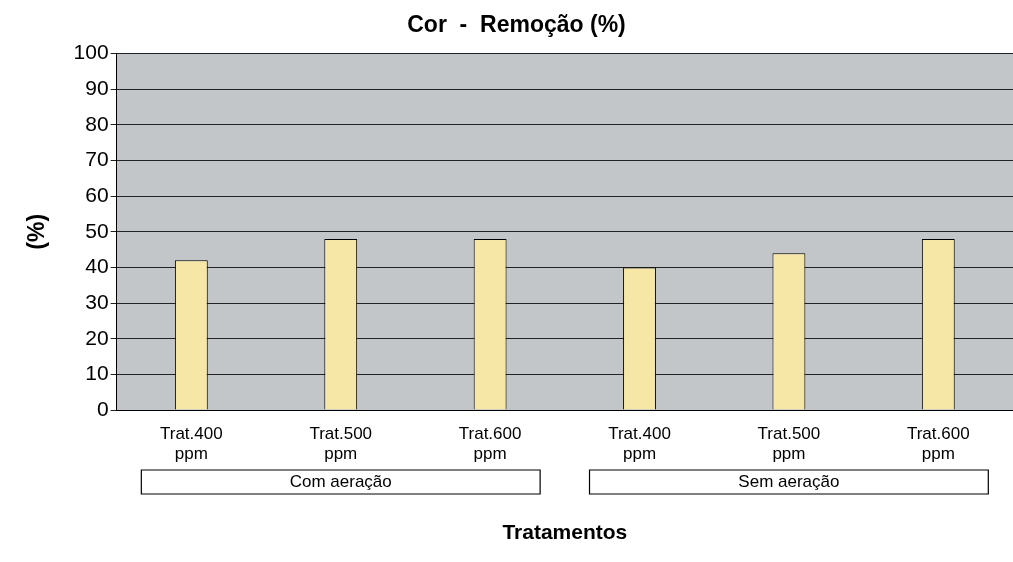 Image resolution: width=1013 pixels, height=562 pixels. What do you see at coordinates (340, 481) in the screenshot?
I see `text: Com aeração` at bounding box center [340, 481].